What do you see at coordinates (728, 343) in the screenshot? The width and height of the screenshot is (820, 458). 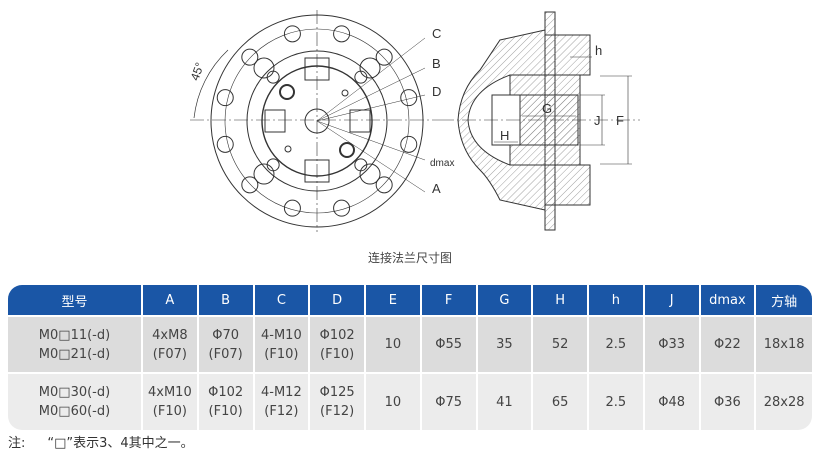 I see `cell-dmax: Φ22` at bounding box center [728, 343].